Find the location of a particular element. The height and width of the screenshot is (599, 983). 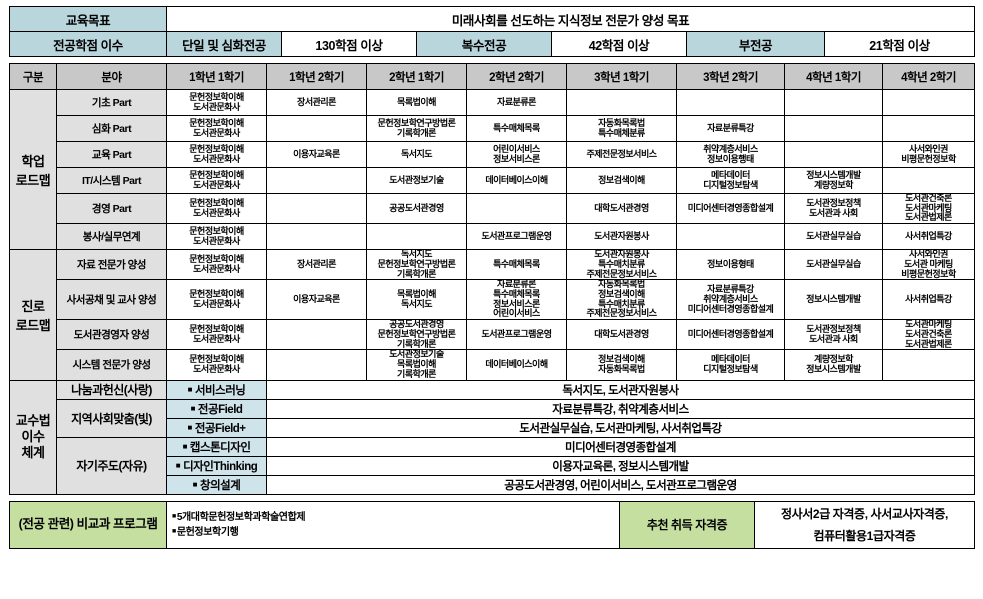

course-name: 도서관자원봉사 is located at coordinates (621, 235).